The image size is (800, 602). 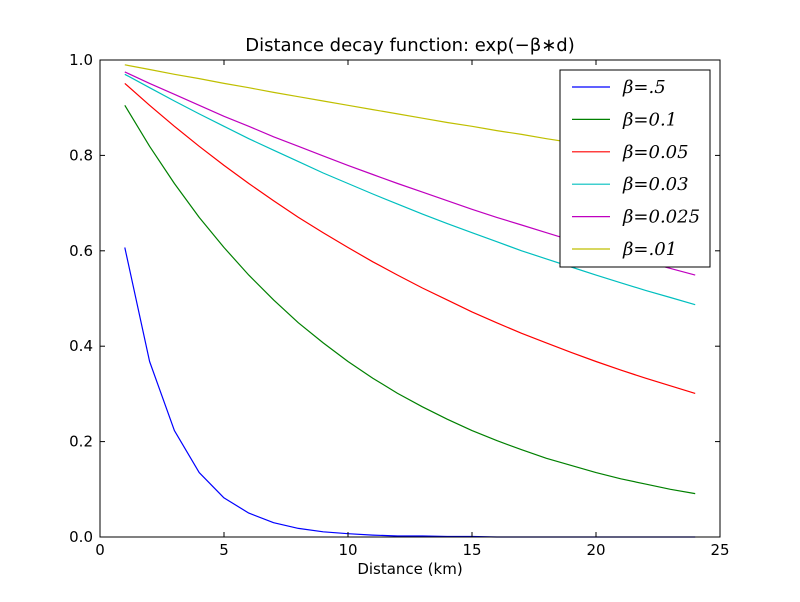 I want to click on legend-label-3: β=0.03, so click(x=655, y=184).